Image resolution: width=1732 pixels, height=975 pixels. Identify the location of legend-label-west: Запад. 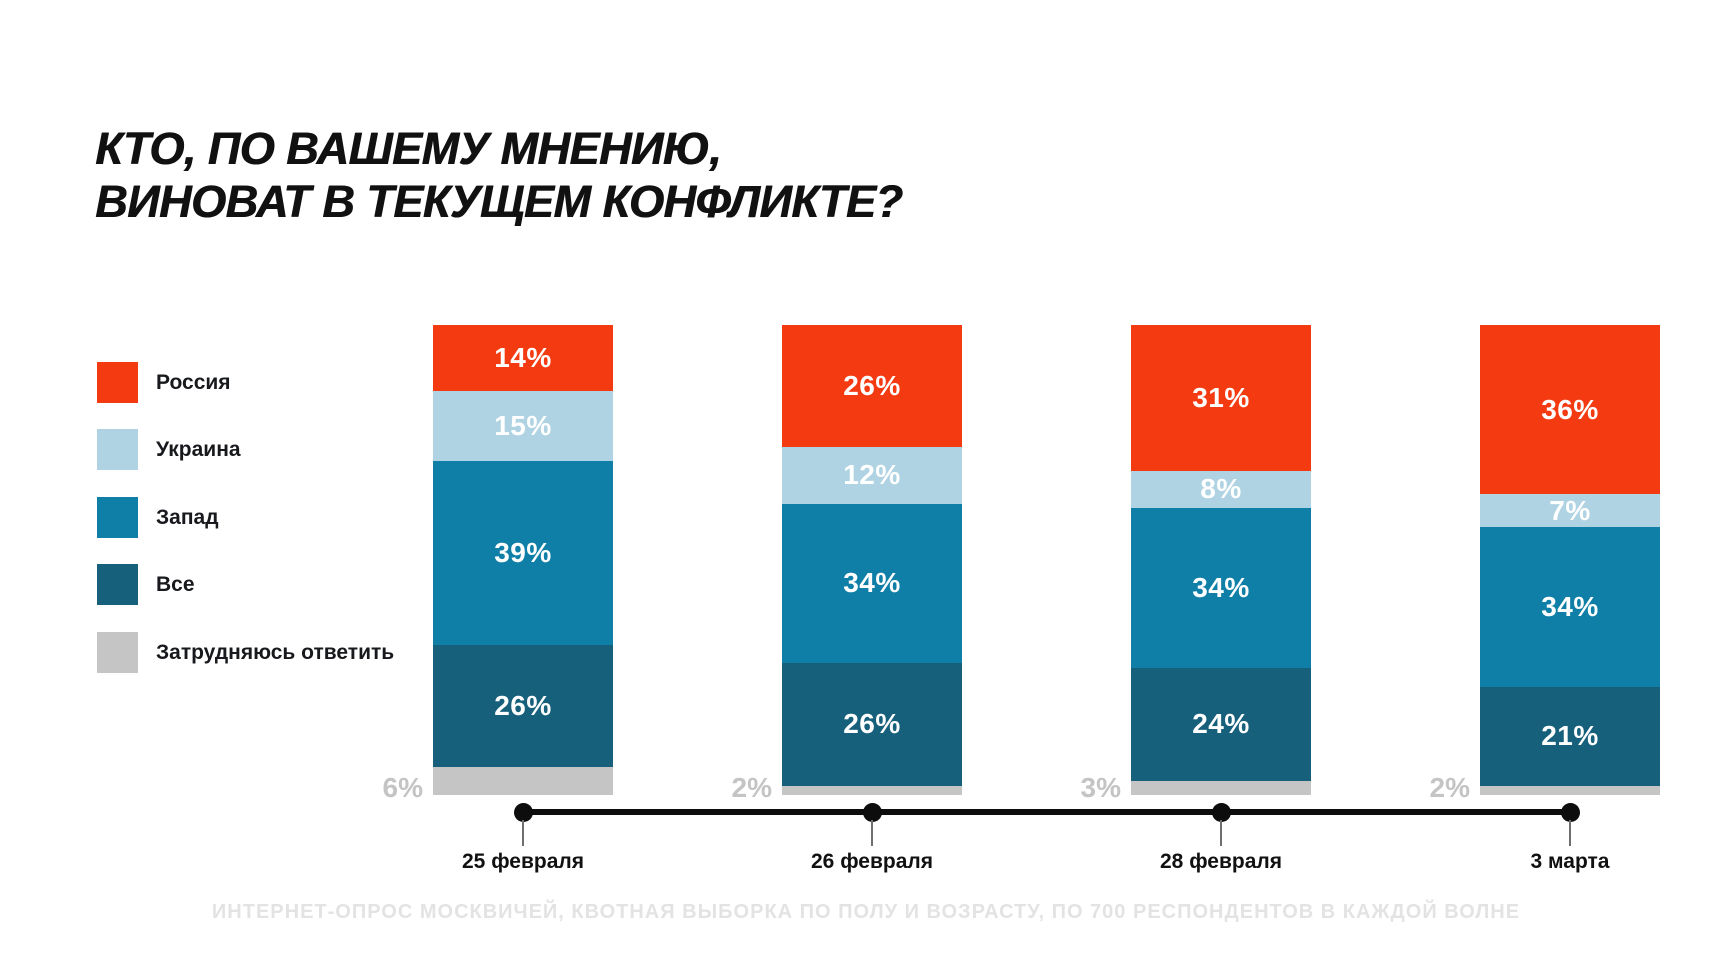
(187, 517).